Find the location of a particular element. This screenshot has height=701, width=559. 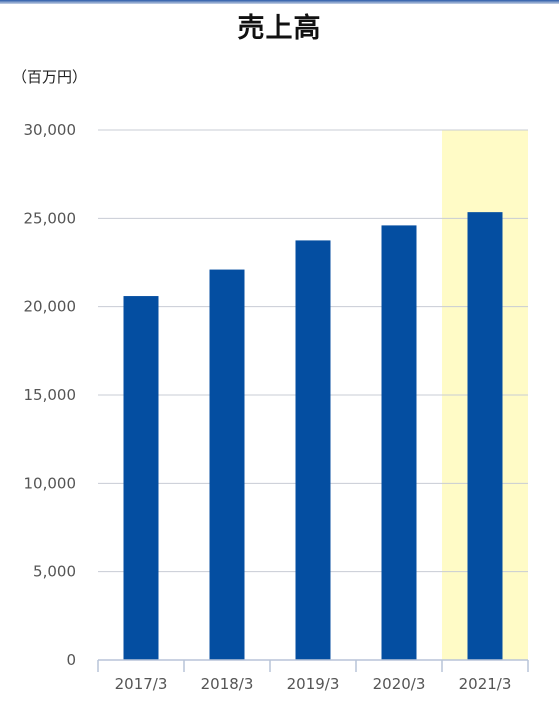

x-tick-label: 2021/3 is located at coordinates (485, 684).